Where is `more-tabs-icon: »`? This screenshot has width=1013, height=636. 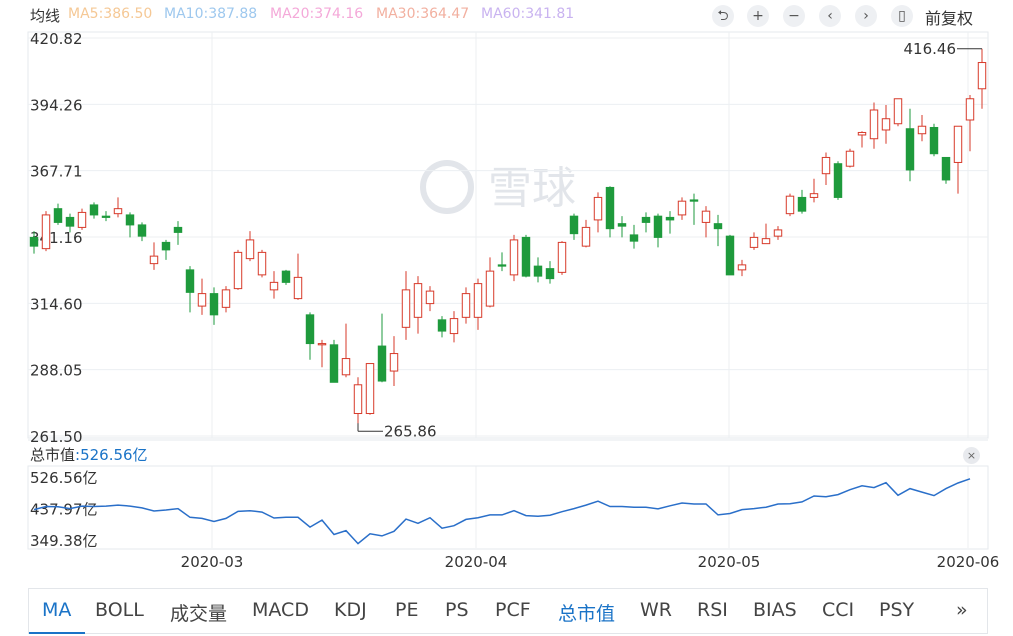 more-tabs-icon: » is located at coordinates (962, 610).